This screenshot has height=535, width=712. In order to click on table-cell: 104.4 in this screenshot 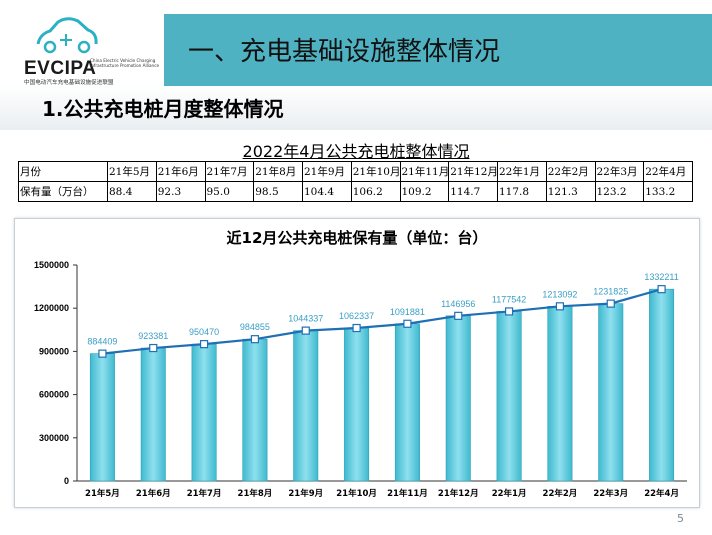, I will do `click(327, 191)`.